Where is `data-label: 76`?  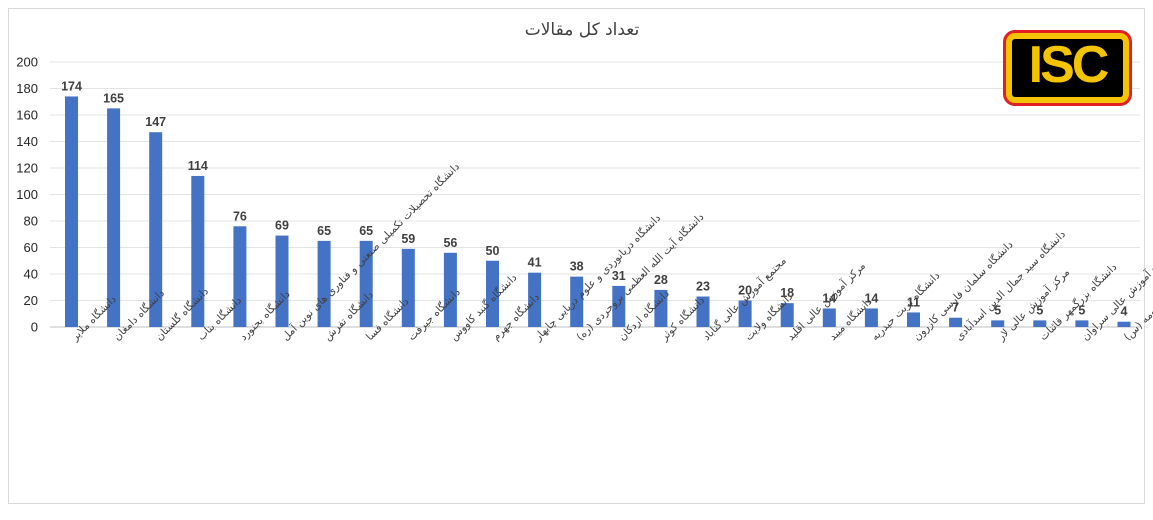
data-label: 76 is located at coordinates (240, 216).